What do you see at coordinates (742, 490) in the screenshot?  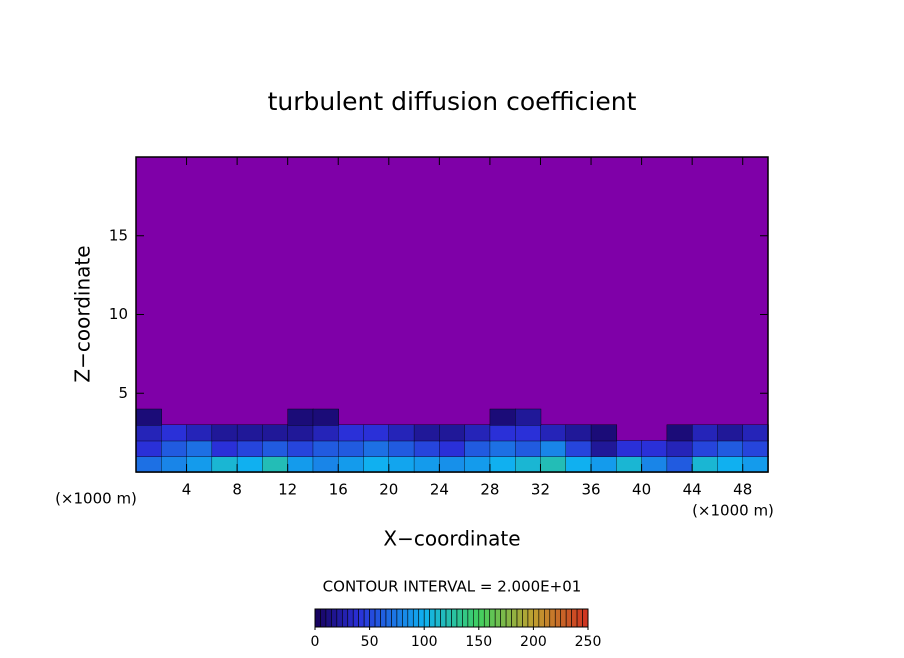 I see `x-tick-label: 48` at bounding box center [742, 490].